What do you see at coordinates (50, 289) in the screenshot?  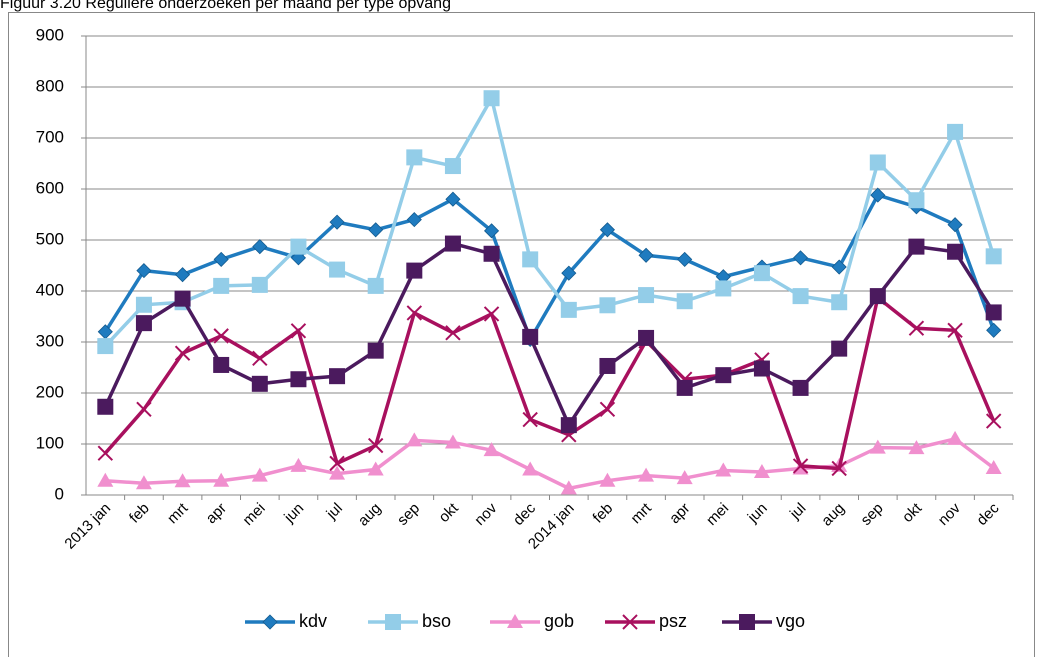 I see `y-tick-label: 400` at bounding box center [50, 289].